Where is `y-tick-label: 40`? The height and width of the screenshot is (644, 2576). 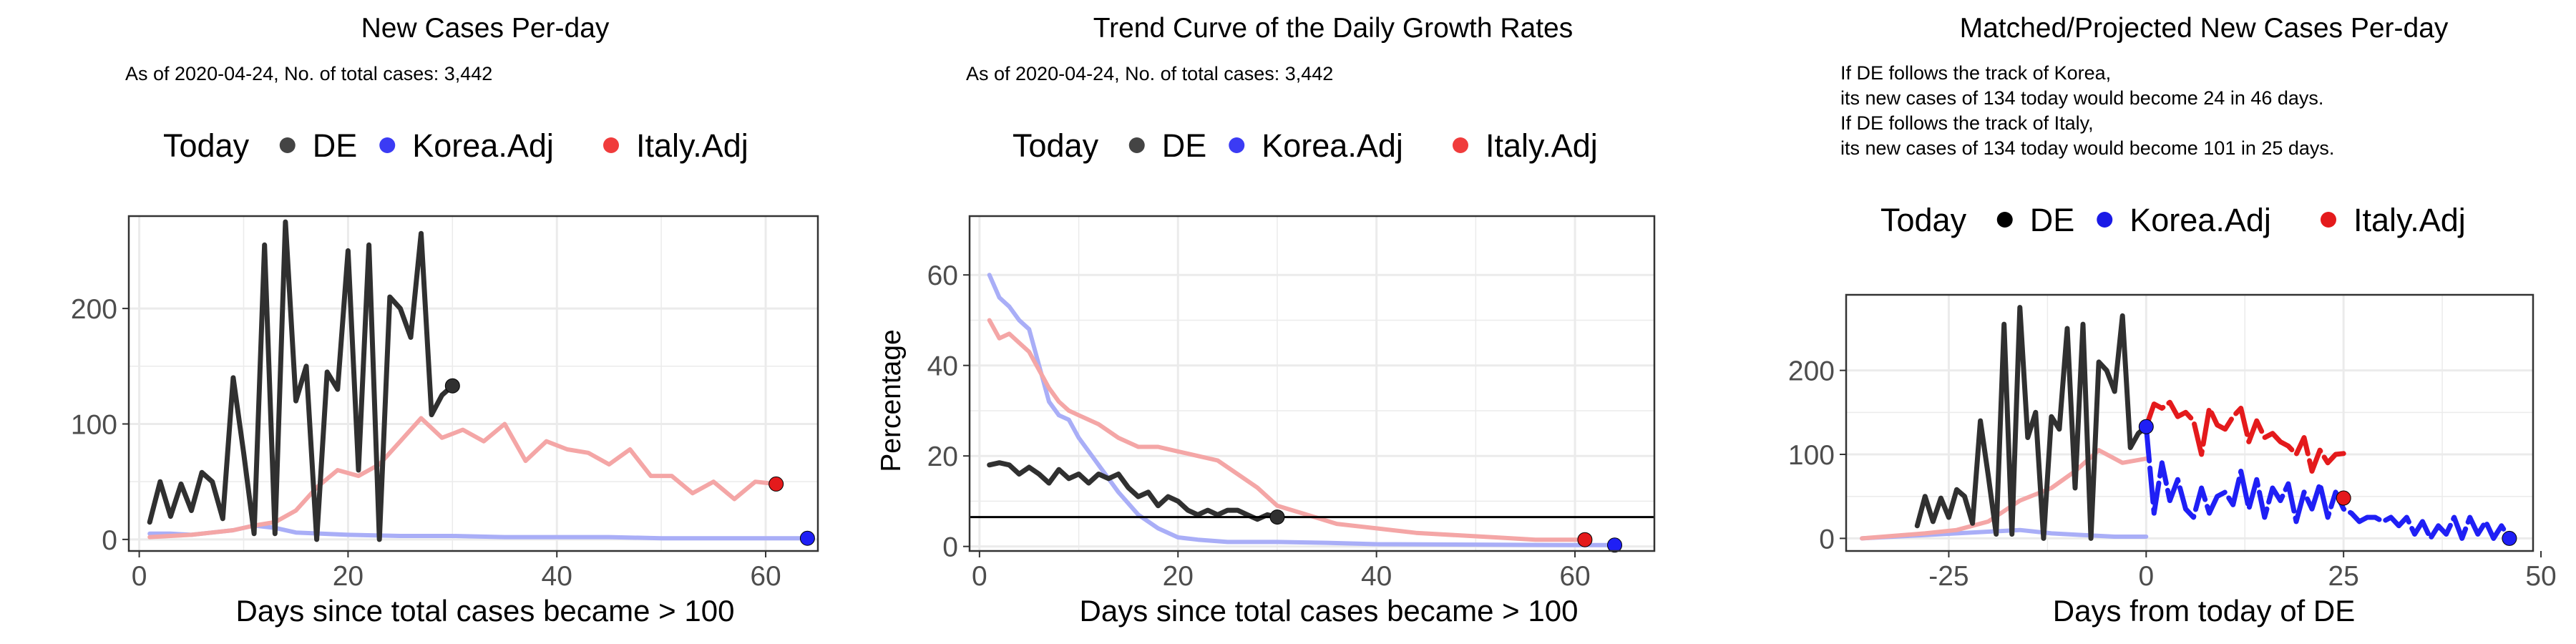 y-tick-label: 40 is located at coordinates (942, 366).